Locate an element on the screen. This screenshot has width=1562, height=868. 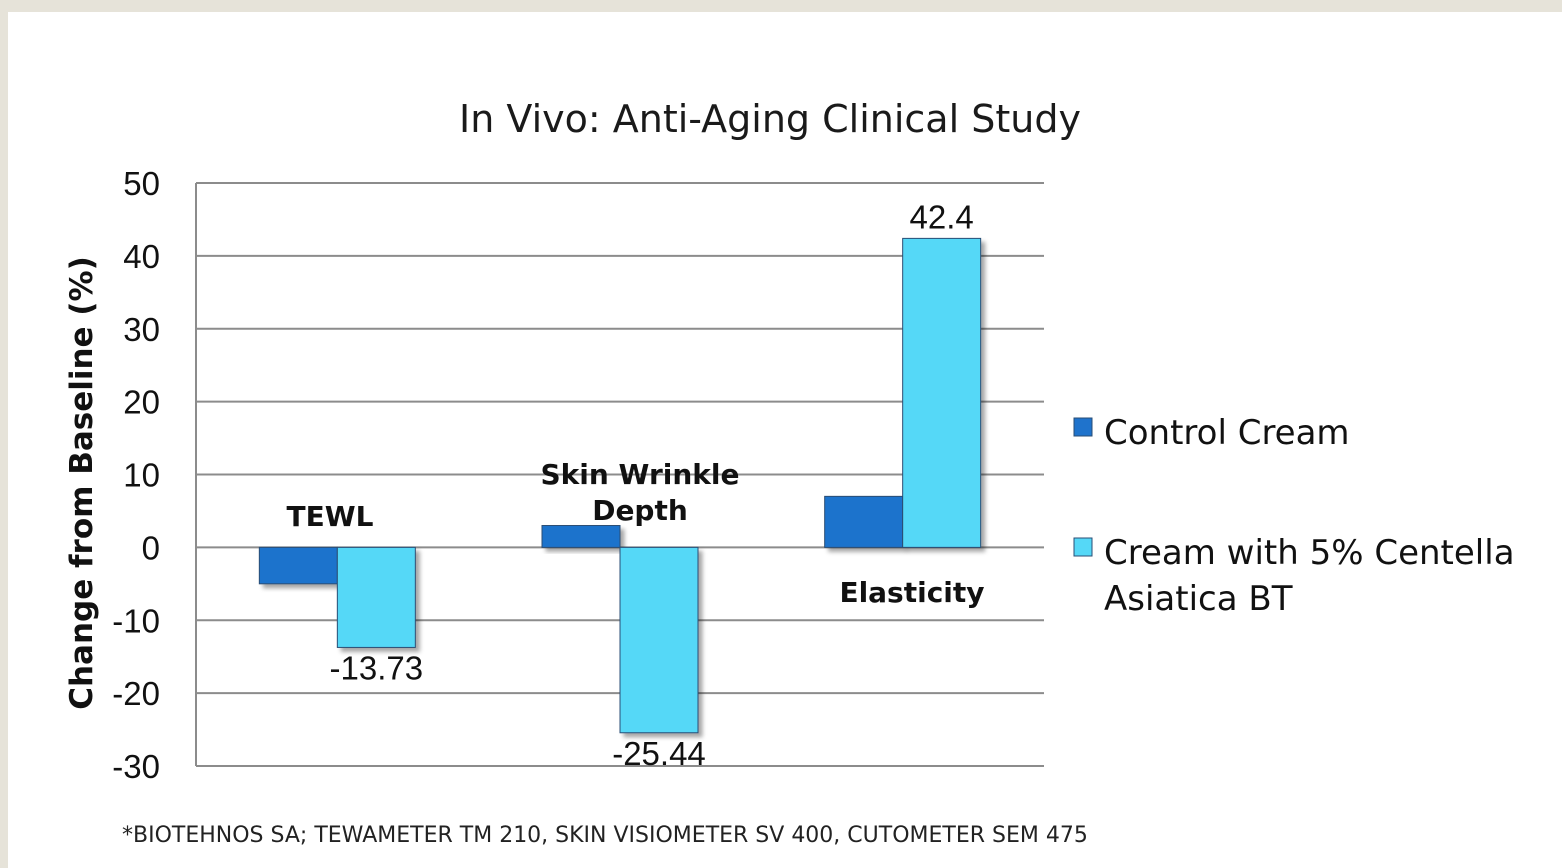
category-label: Elasticity is located at coordinates (911, 592).